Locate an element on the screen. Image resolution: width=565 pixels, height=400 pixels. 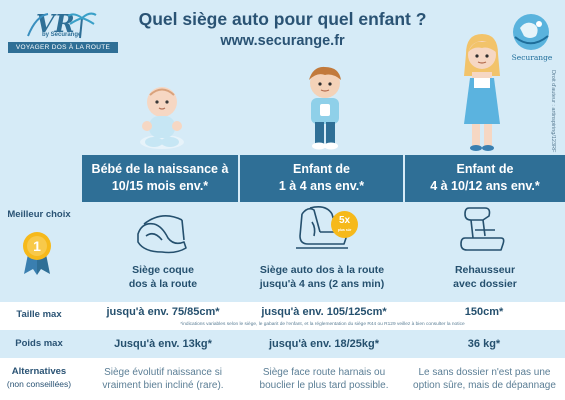
palm-tree-logo-icon: VR is located at coordinates (62, 24).